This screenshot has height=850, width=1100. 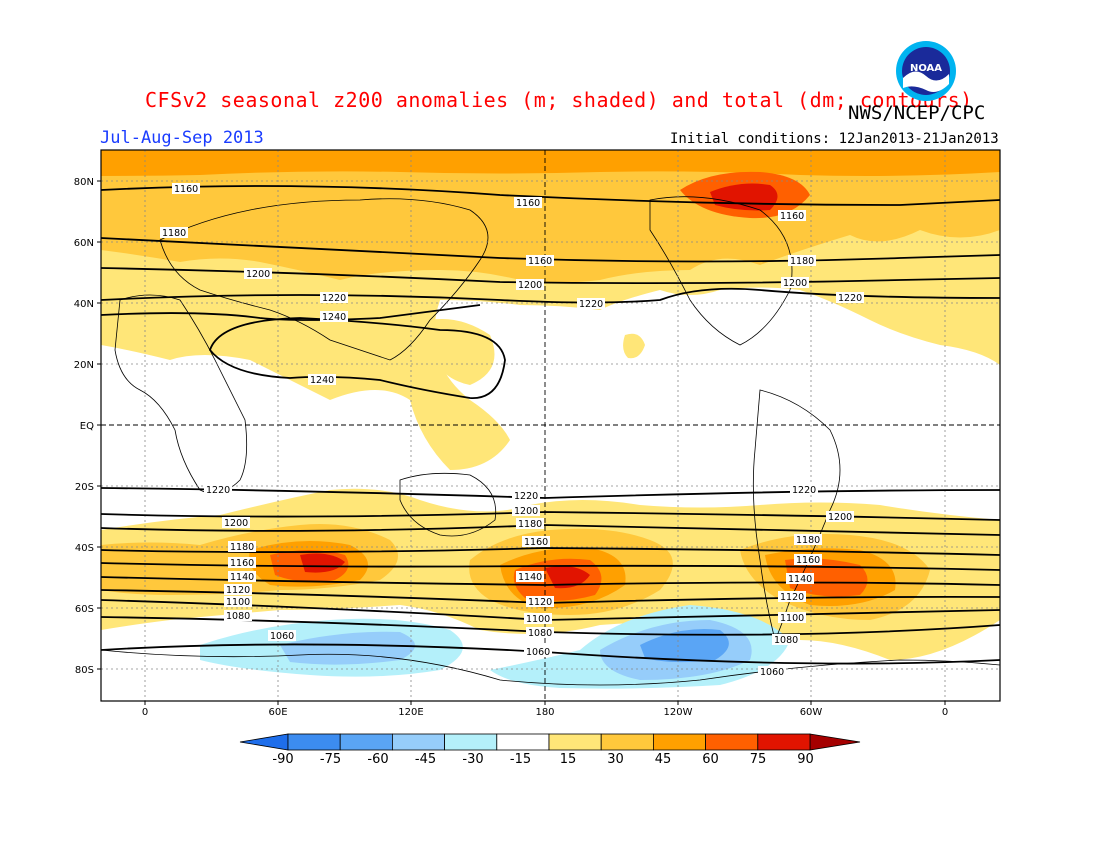 What do you see at coordinates (917, 113) in the screenshot?
I see `agency-label: NWS/NCEP/CPC` at bounding box center [917, 113].